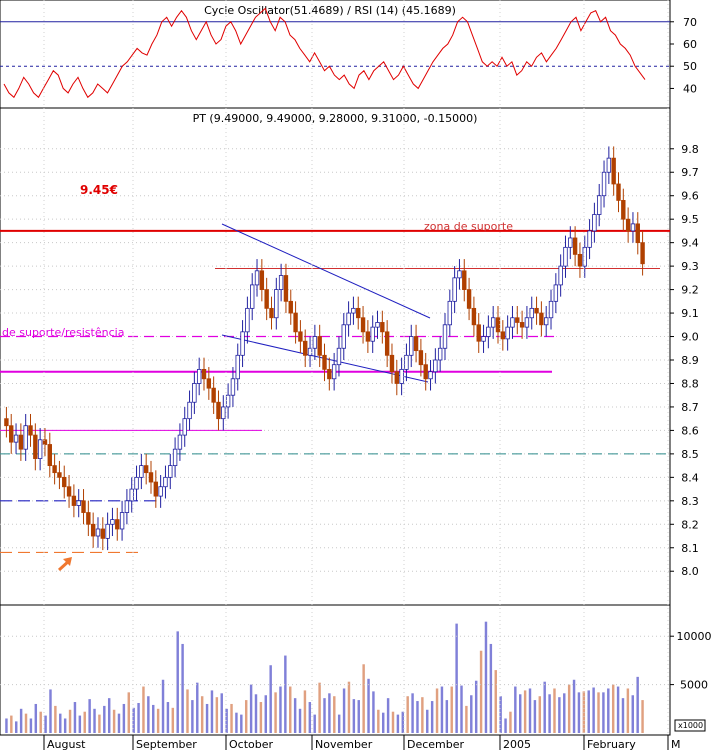 This screenshot has height=750, width=723. What do you see at coordinates (690, 360) in the screenshot?
I see `price-tick-label: 8.9` at bounding box center [690, 360].